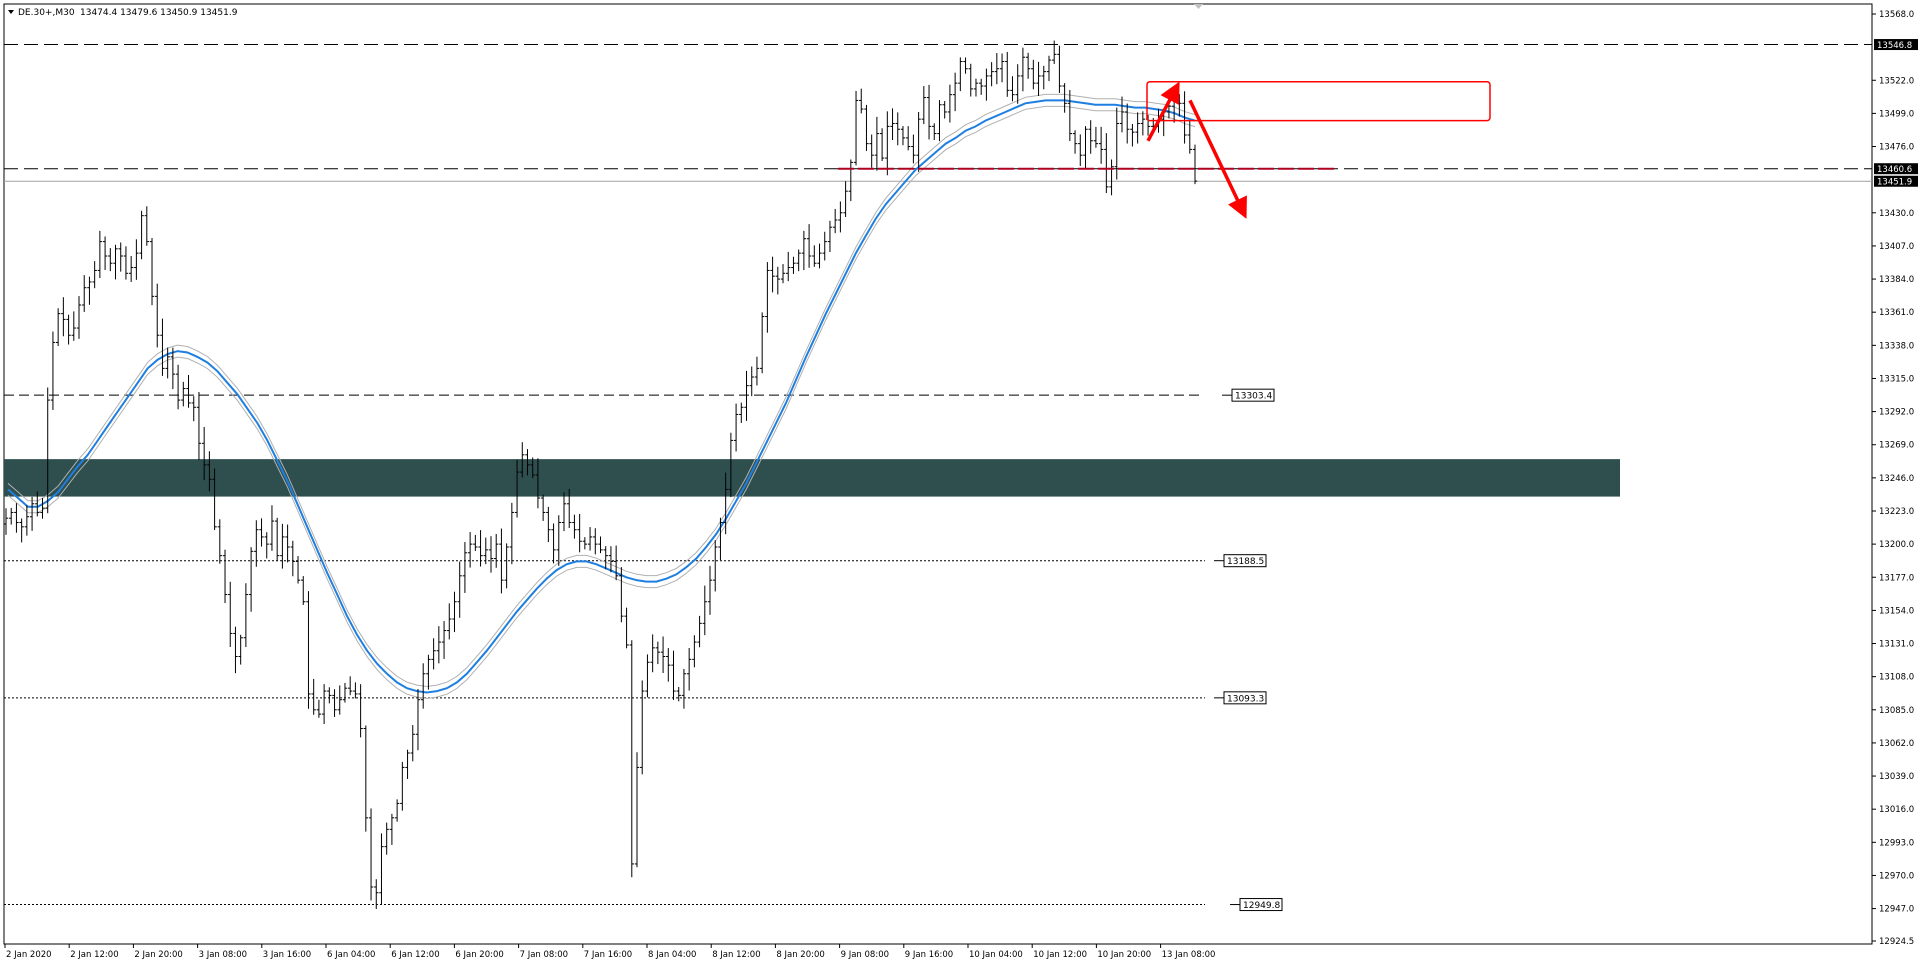  What do you see at coordinates (1896, 810) in the screenshot?
I see `y-axis-tick-label: 13016.0` at bounding box center [1896, 810].